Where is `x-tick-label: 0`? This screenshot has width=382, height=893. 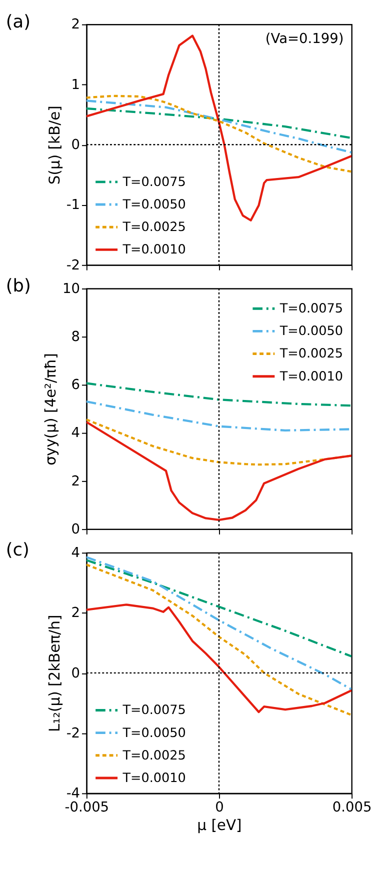
x-tick-label: 0 is located at coordinates (219, 807).